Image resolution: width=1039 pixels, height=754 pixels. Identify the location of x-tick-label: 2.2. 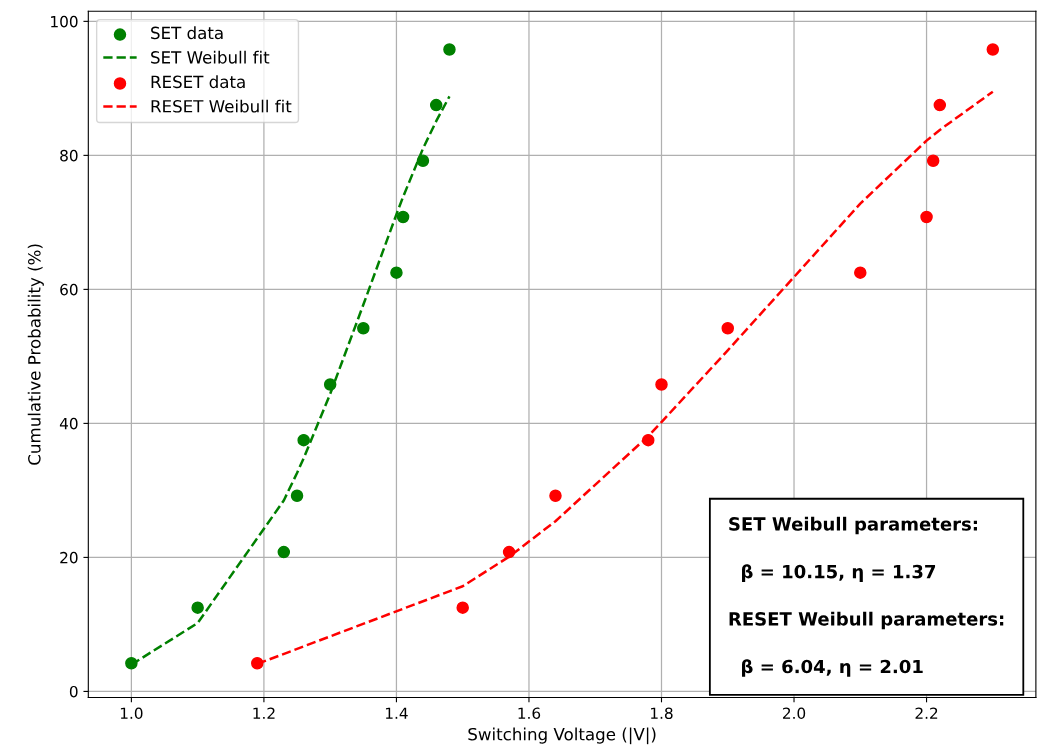
(926, 713).